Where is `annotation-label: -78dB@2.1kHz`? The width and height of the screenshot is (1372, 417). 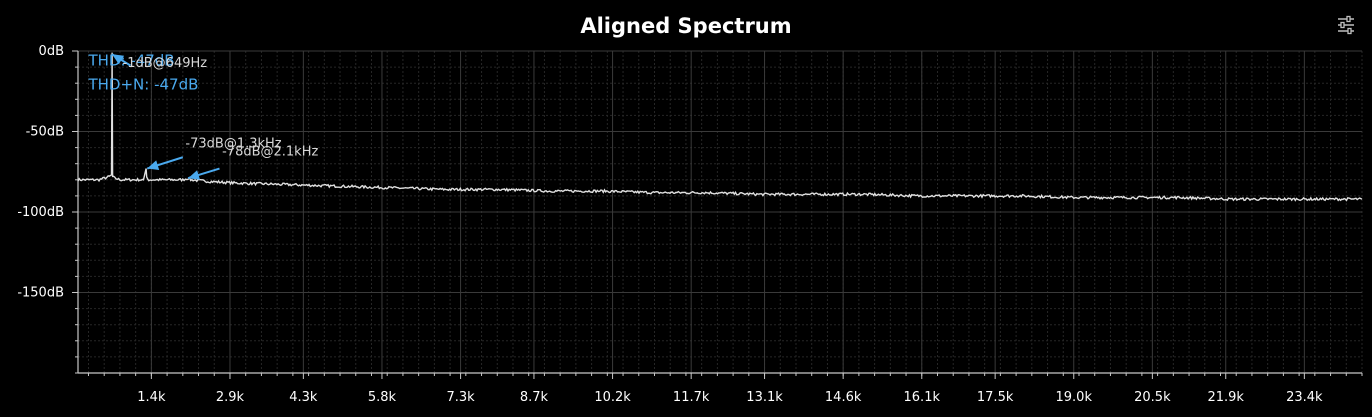
annotation-label: -78dB@2.1kHz is located at coordinates (270, 152).